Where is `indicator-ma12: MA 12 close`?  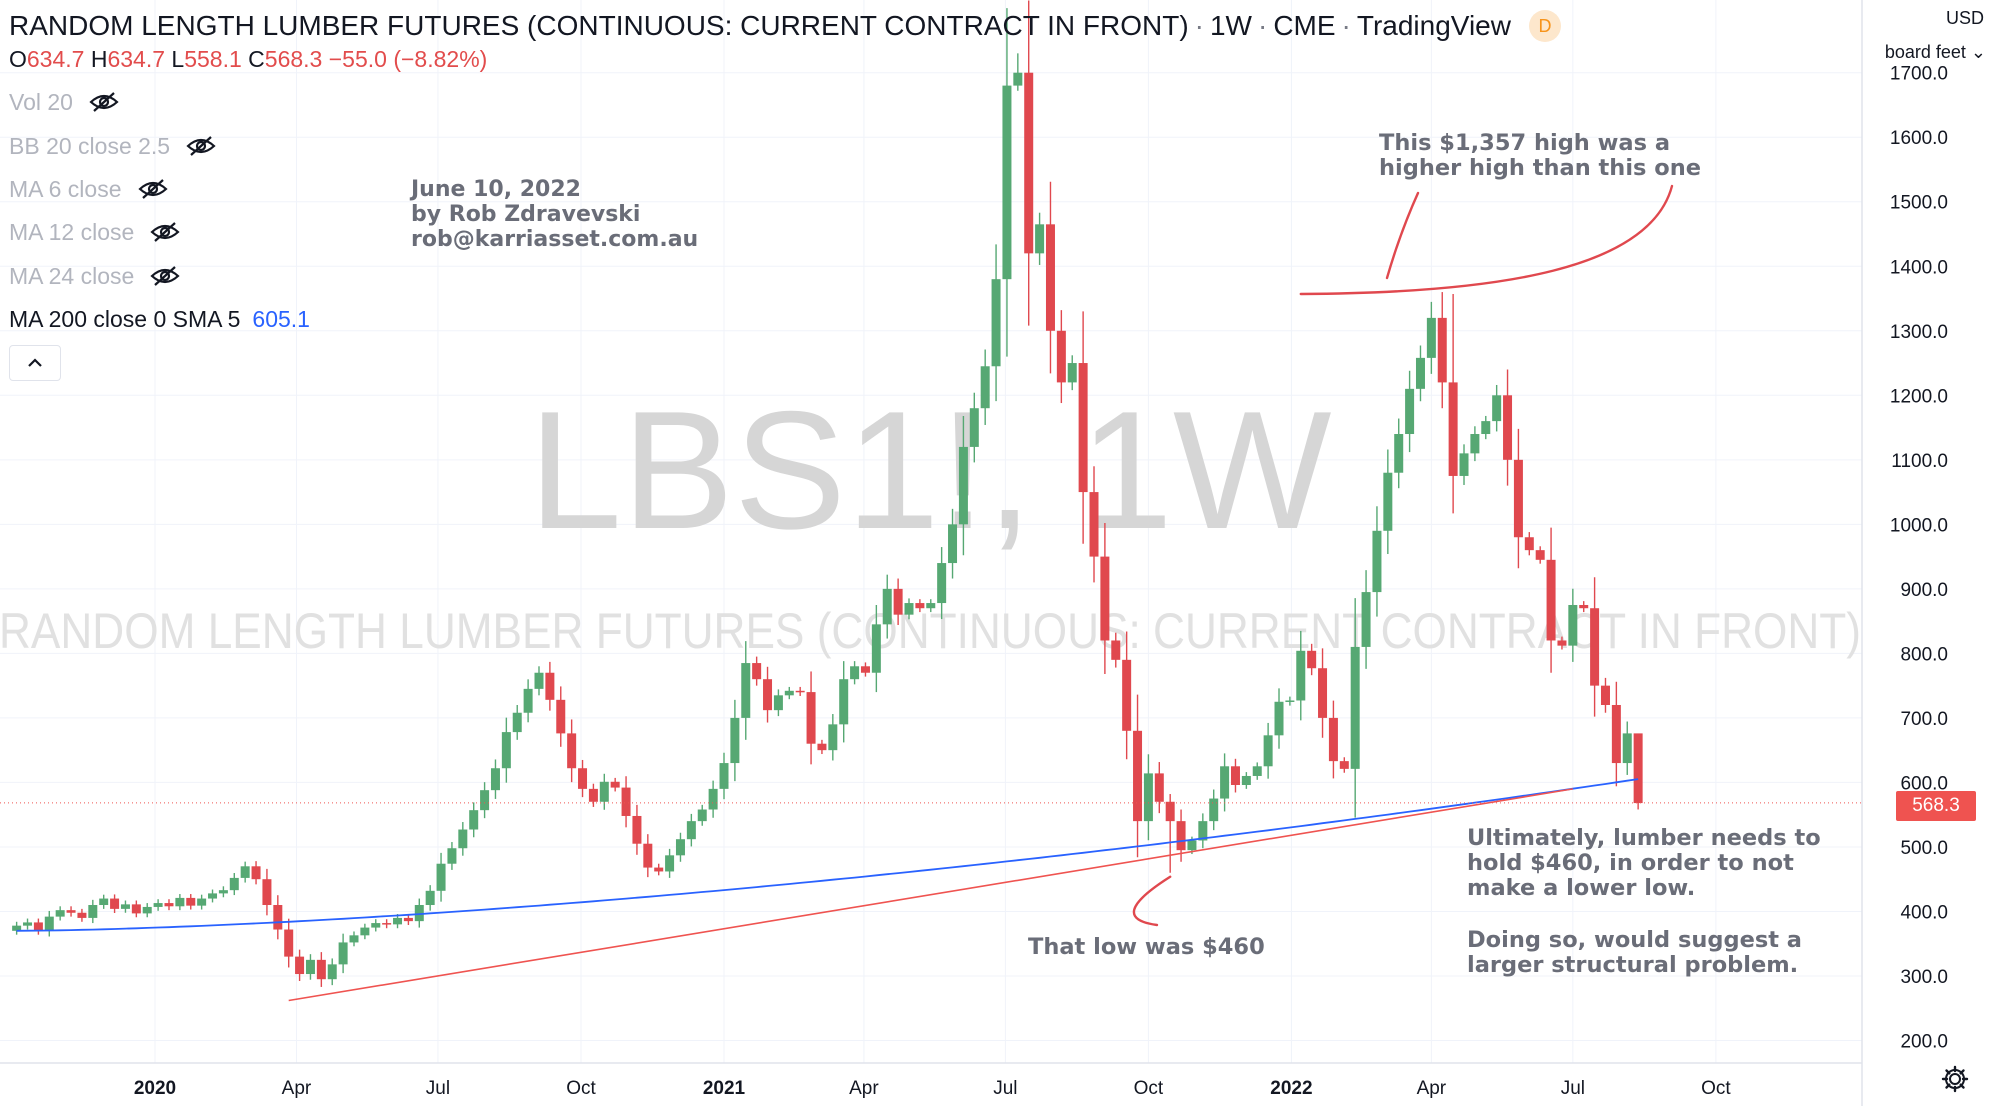
indicator-ma12: MA 12 close is located at coordinates (94, 232).